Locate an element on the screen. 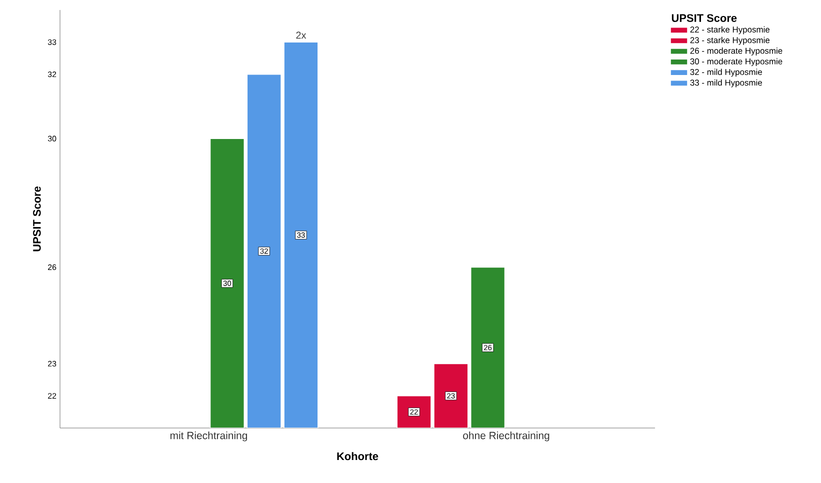  annotation: 2x is located at coordinates (301, 35).